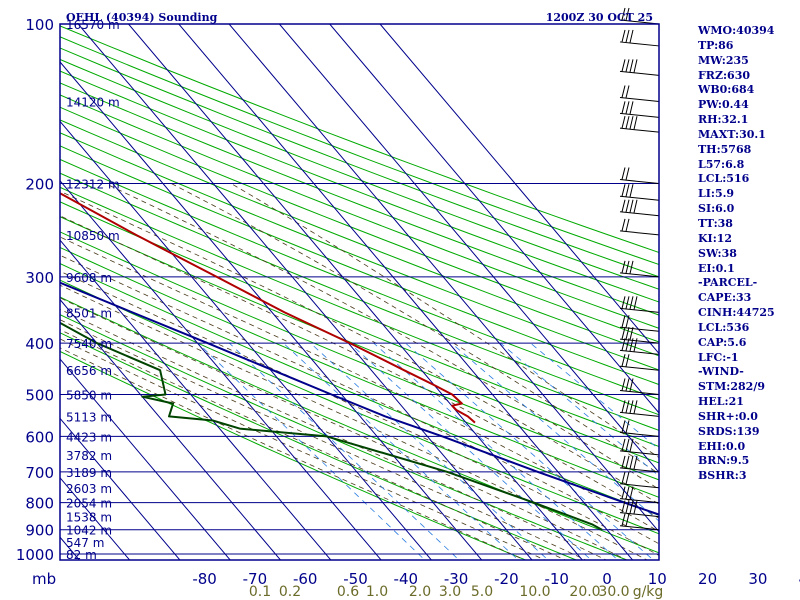 Image resolution: width=800 pixels, height=600 pixels. Describe the element at coordinates (736, 30) in the screenshot. I see `sounding-index-line: WMO:40394` at that location.